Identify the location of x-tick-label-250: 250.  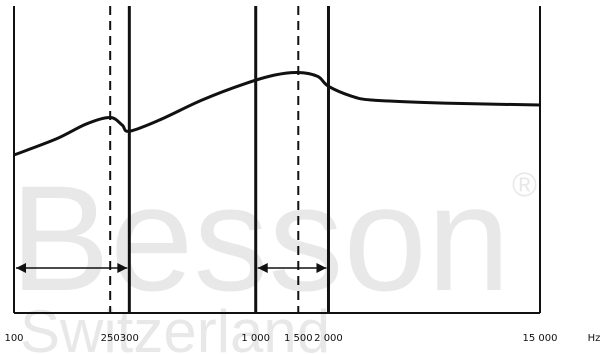
(110, 338).